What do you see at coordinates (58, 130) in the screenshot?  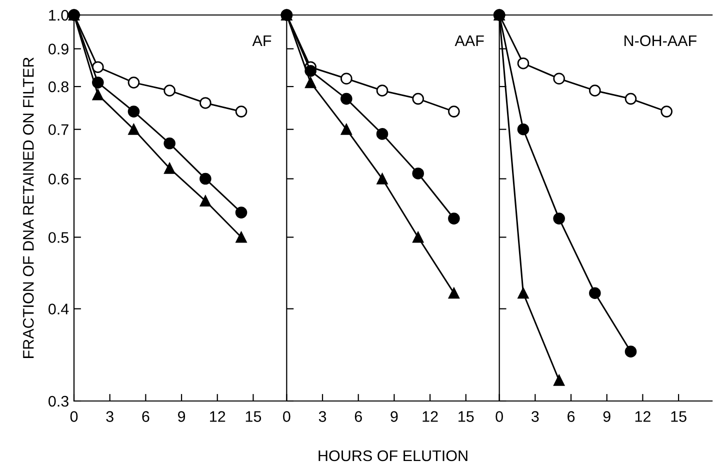 I see `y-tick-label: 0.7` at bounding box center [58, 130].